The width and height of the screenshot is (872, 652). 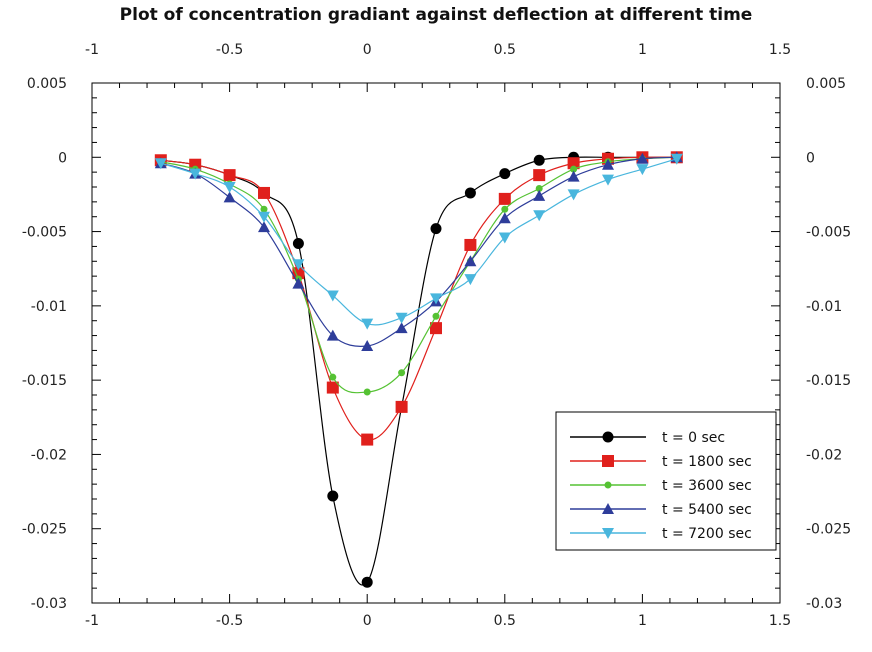 What do you see at coordinates (826, 84) in the screenshot?
I see `y-tick-label-right: 0.005` at bounding box center [826, 84].